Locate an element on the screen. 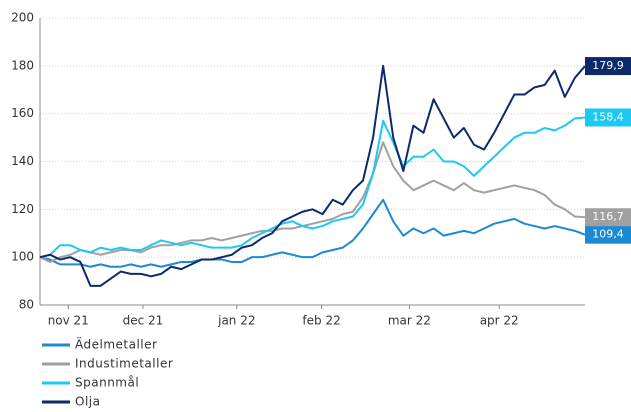 Image resolution: width=631 pixels, height=412 pixels. x-tick-label: mar 22 is located at coordinates (409, 321).